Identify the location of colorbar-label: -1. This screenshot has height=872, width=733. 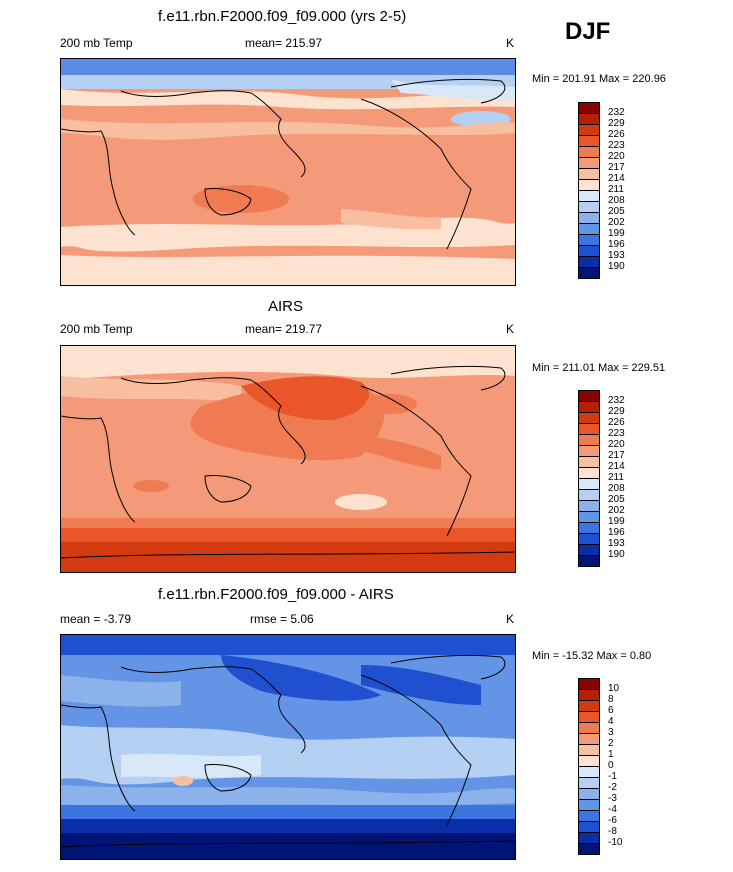
(612, 776).